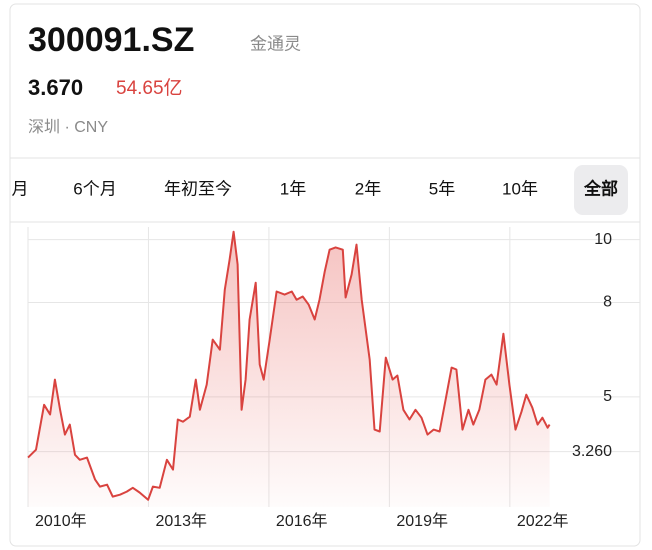  Describe the element at coordinates (607, 302) in the screenshot. I see `y-tick-label: 8` at that location.